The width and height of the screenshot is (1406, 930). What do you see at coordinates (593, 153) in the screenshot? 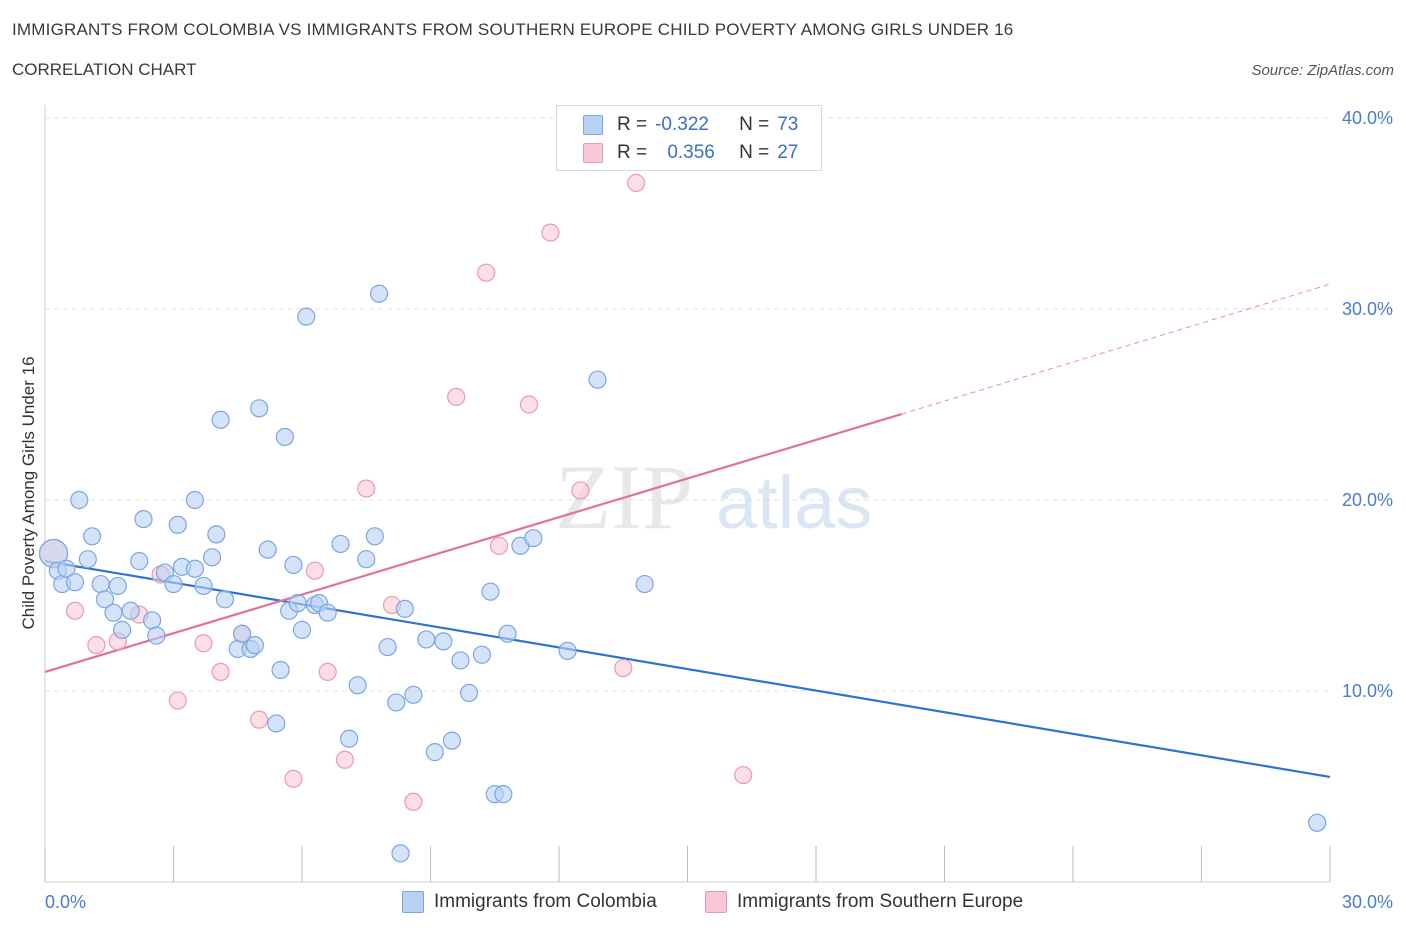
I see `legend-swatch-southern-europe` at bounding box center [593, 153].